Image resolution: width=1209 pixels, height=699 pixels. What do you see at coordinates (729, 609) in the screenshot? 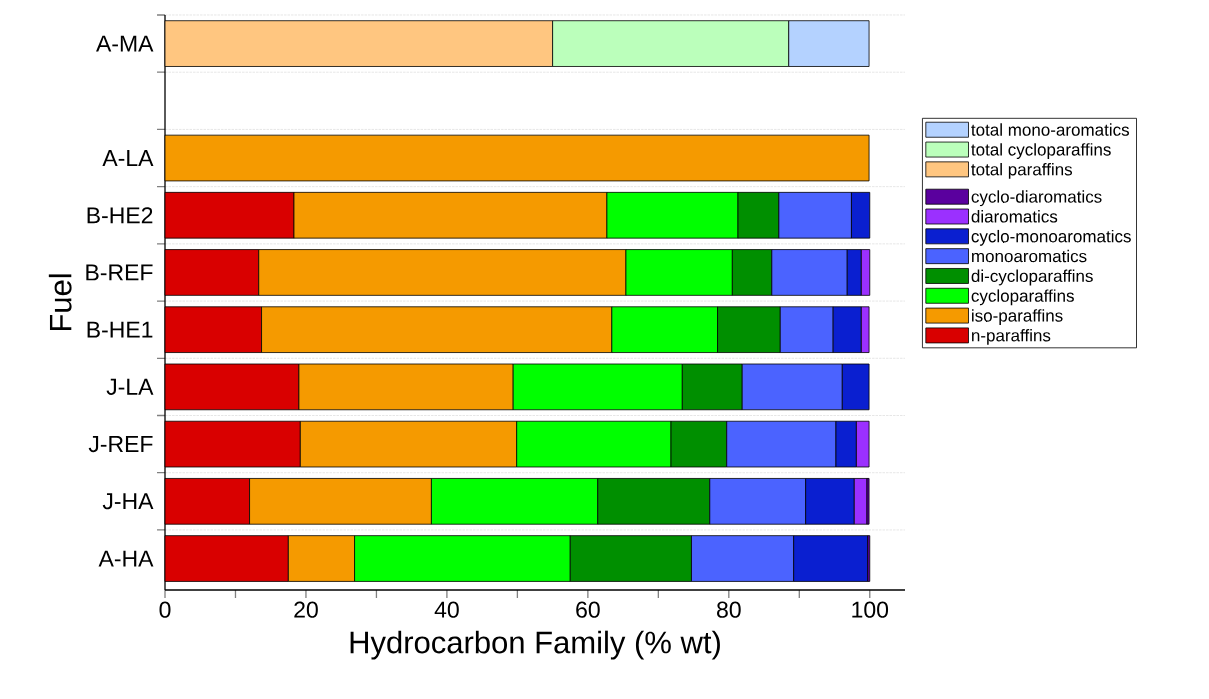
I see `x-tick-label: 80` at bounding box center [729, 609].